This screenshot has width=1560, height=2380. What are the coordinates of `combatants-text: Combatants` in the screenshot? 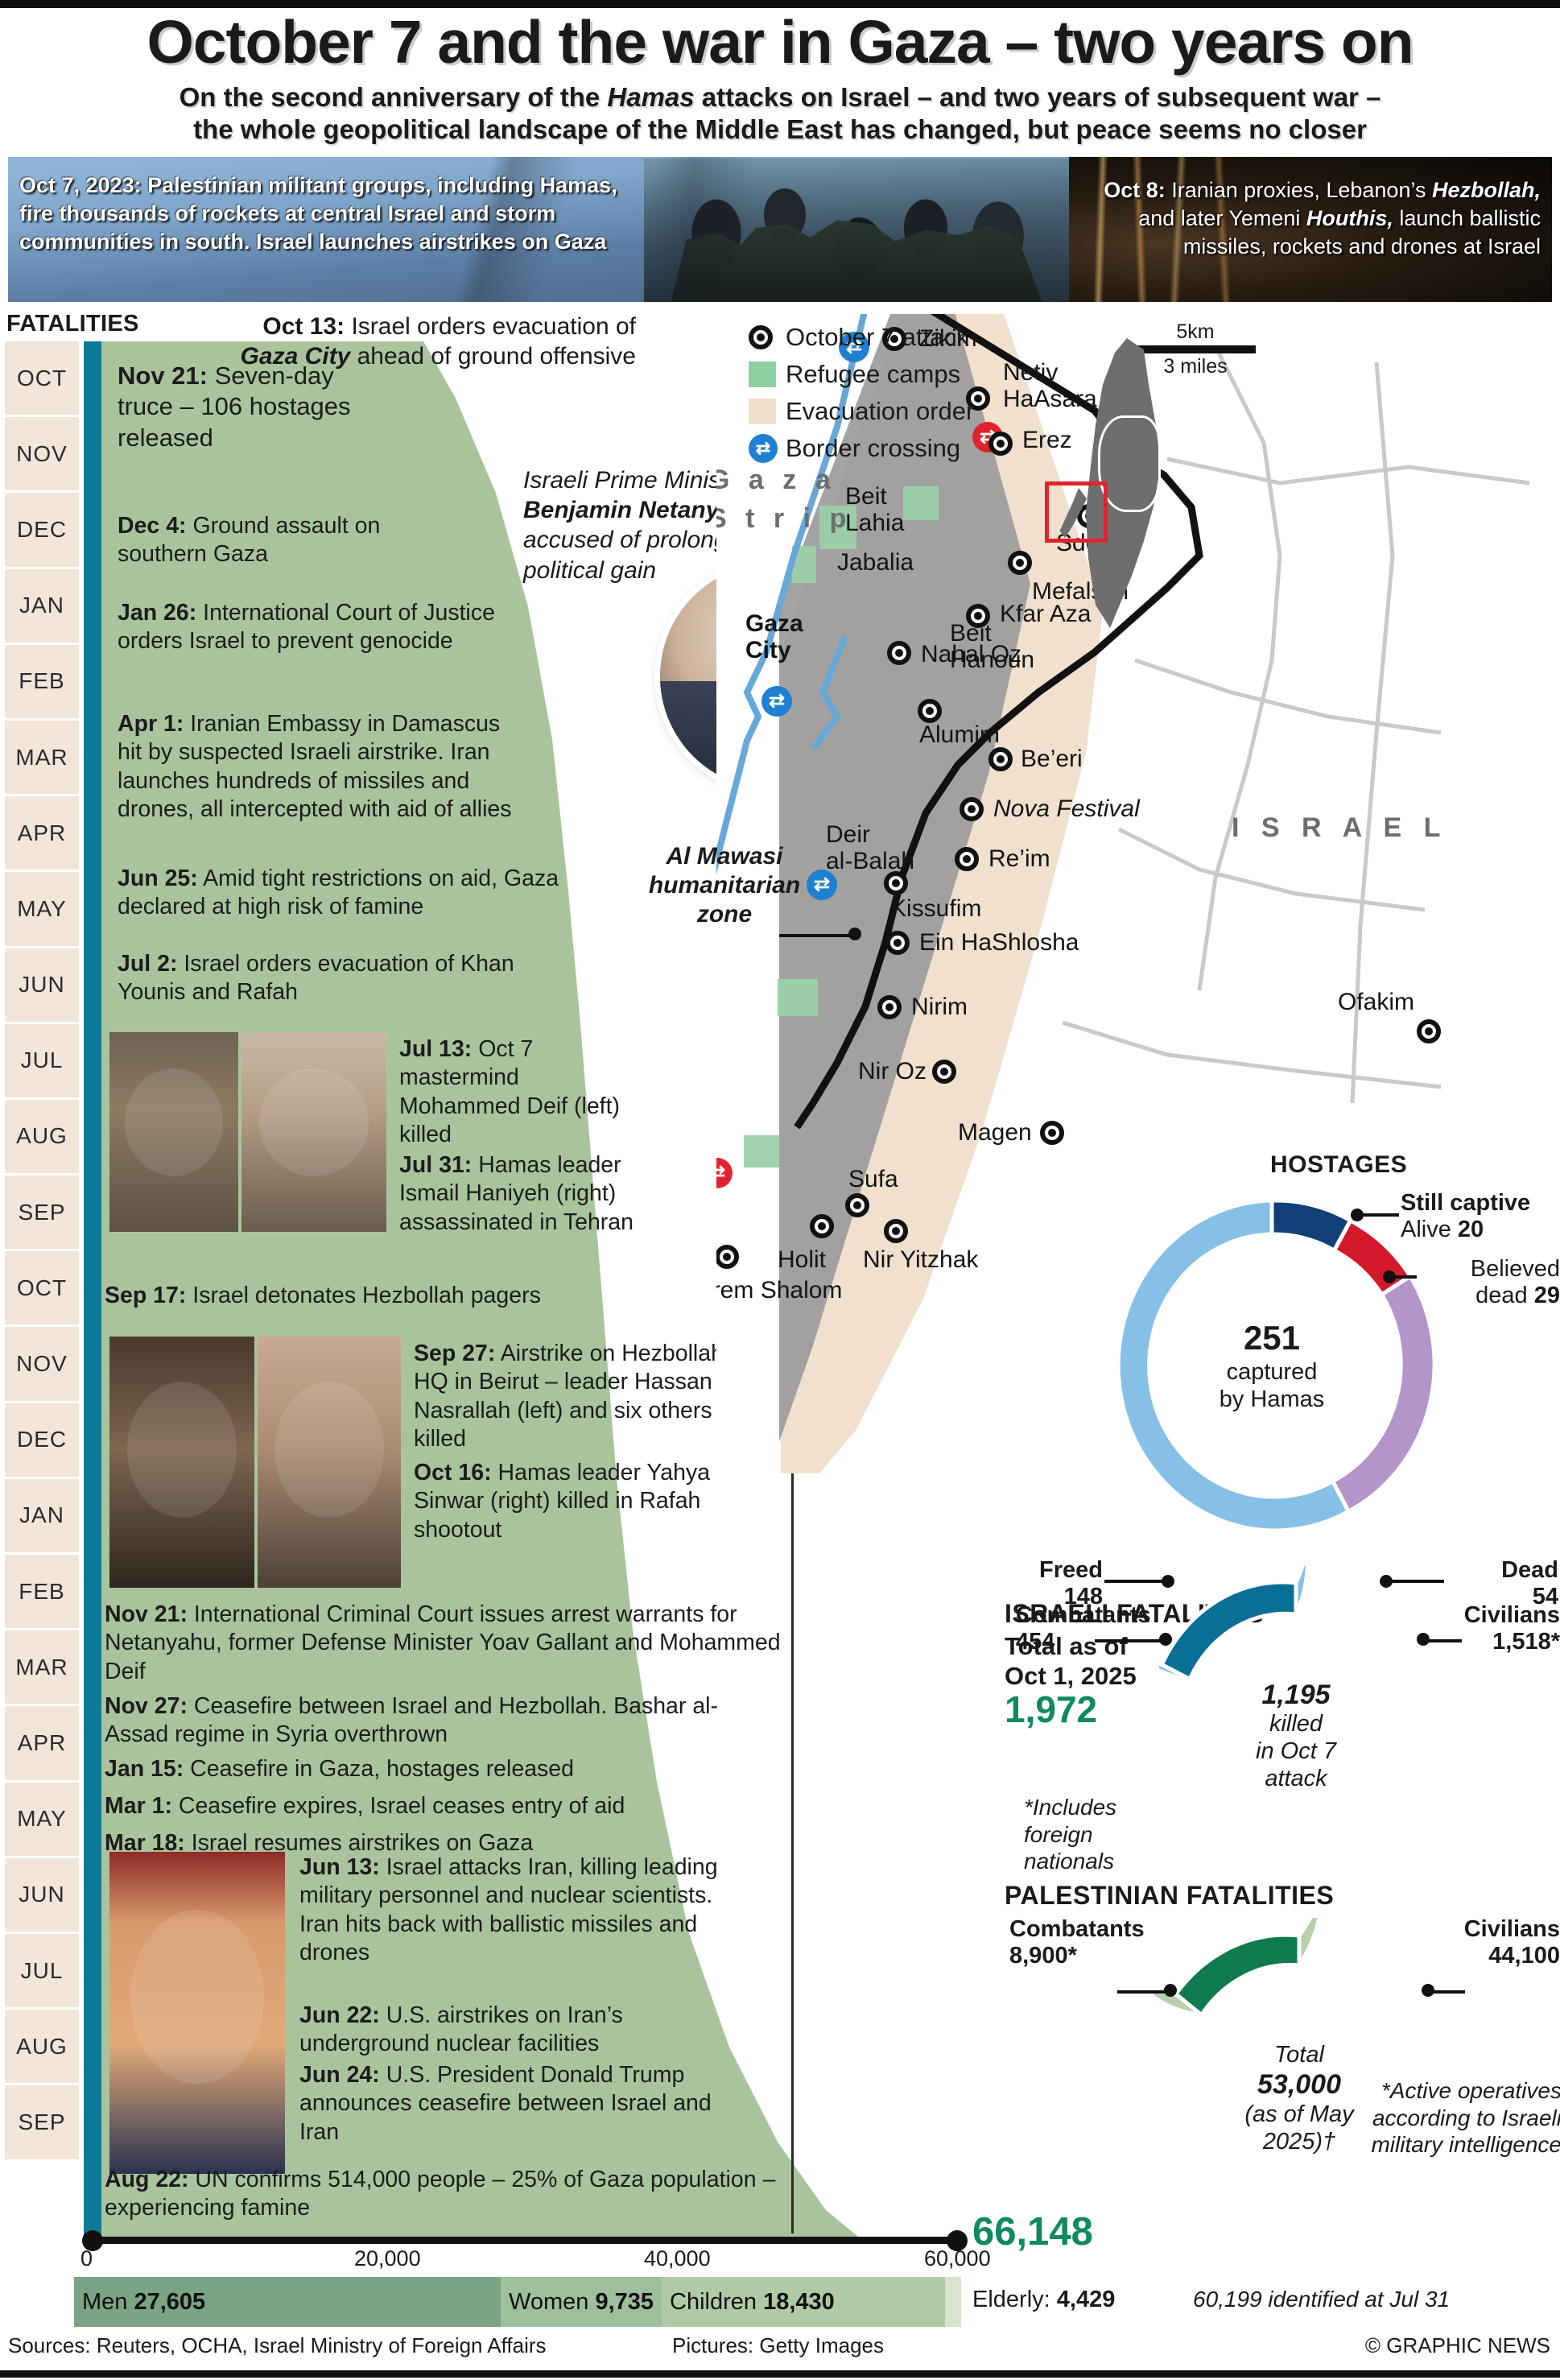 It's located at (1083, 1615).